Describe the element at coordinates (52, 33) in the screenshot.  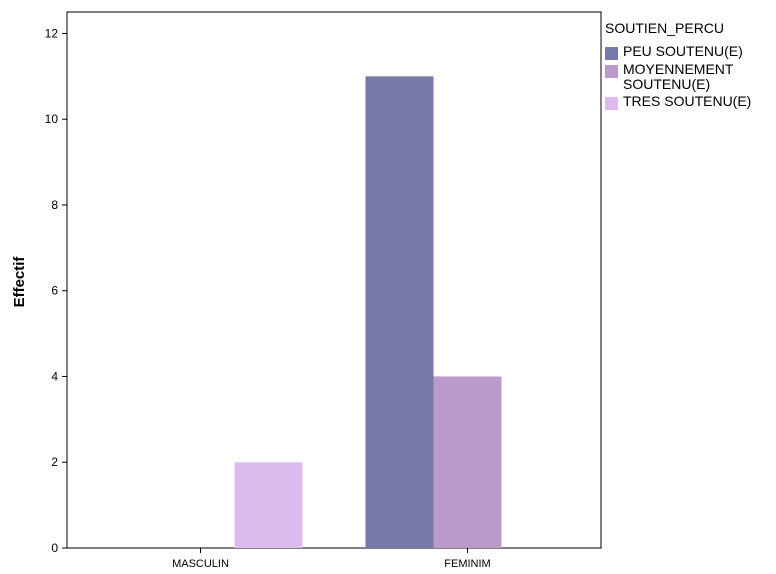
I see `y-tick-label: 12` at that location.